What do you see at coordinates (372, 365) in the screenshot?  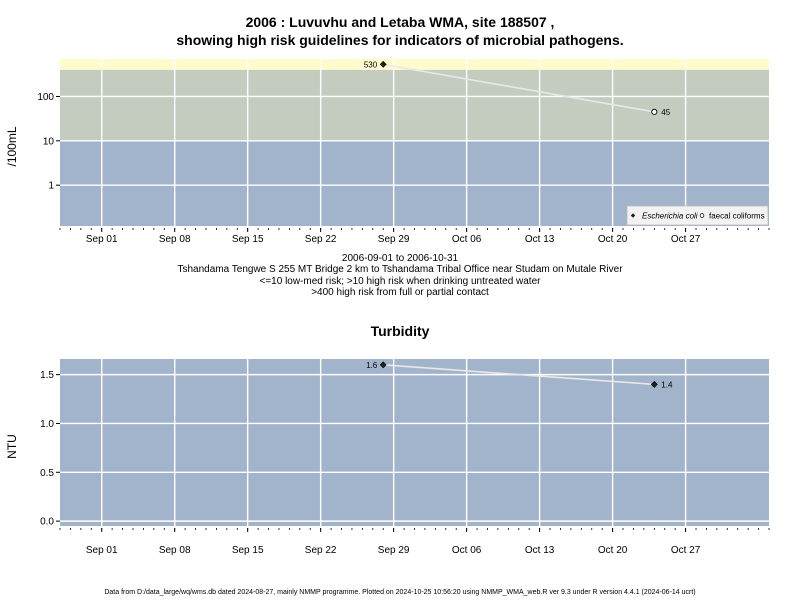 I see `data-label-1-1: 1.6` at bounding box center [372, 365].